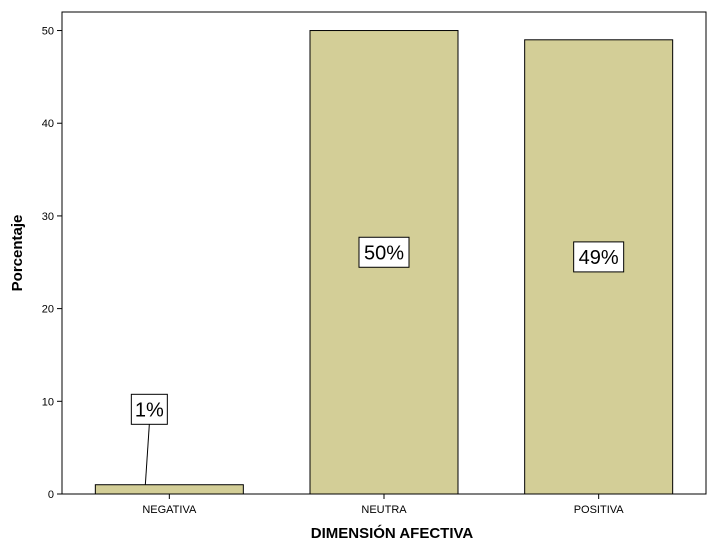 This screenshot has width=708, height=545. Describe the element at coordinates (48, 32) in the screenshot. I see `y-tick-label: 50` at that location.